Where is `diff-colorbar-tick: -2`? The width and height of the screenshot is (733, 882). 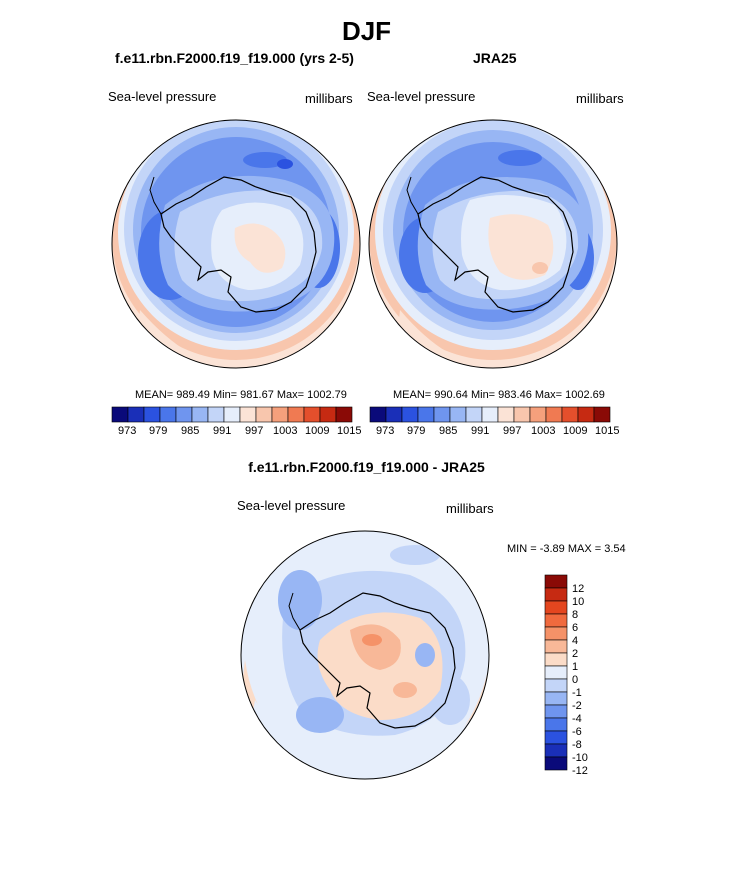
diff-colorbar-tick: -2 is located at coordinates (577, 706).